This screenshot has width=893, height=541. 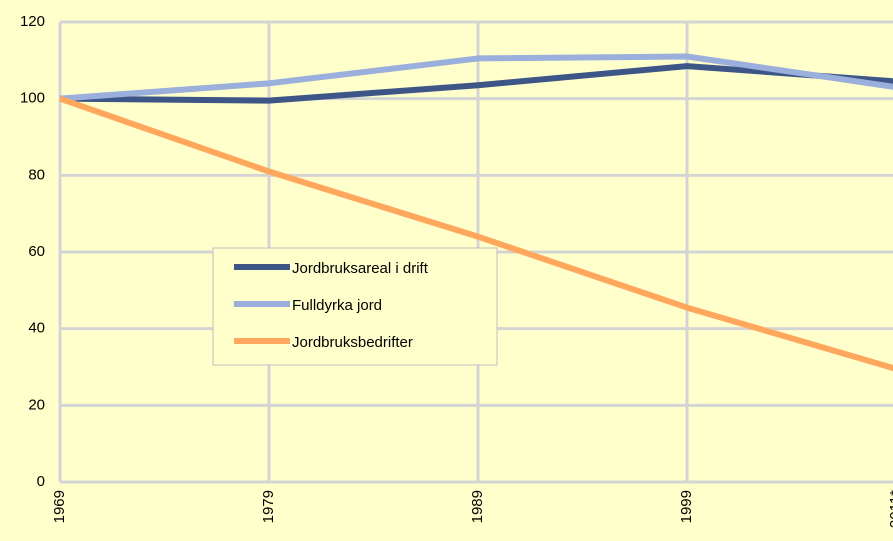 What do you see at coordinates (36, 251) in the screenshot?
I see `y-tick-label: 60` at bounding box center [36, 251].